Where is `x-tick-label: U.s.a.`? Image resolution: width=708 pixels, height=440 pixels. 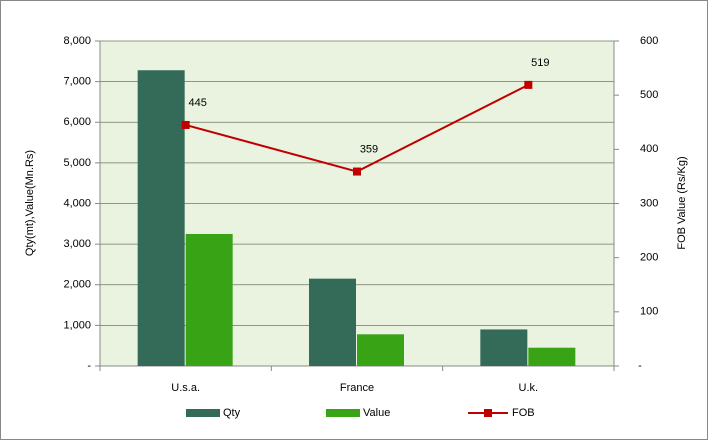 x-tick-label: U.s.a. is located at coordinates (185, 388).